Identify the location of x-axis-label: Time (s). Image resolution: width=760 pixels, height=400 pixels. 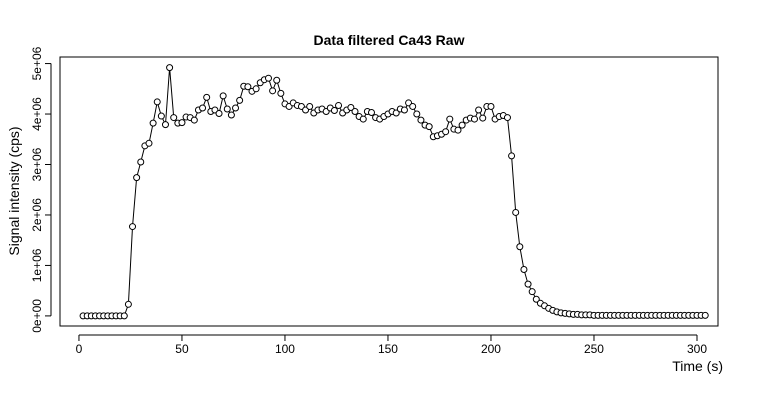
(697, 366).